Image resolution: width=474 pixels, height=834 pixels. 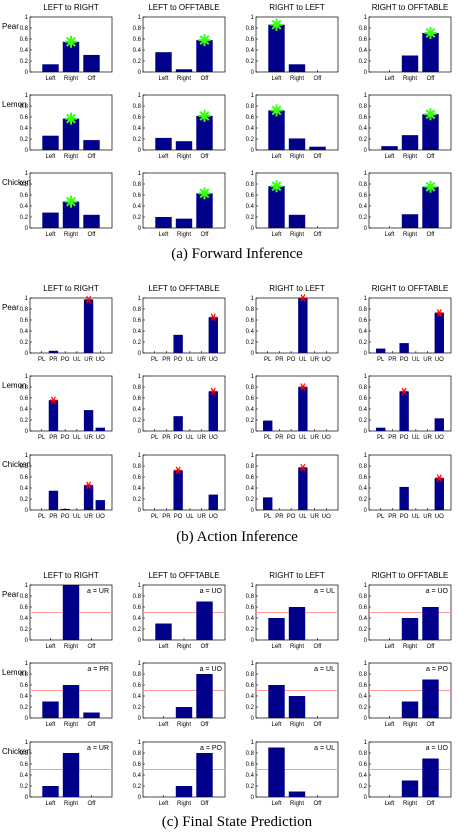 What do you see at coordinates (211, 669) in the screenshot?
I see `action-annotation: a = UO` at bounding box center [211, 669].